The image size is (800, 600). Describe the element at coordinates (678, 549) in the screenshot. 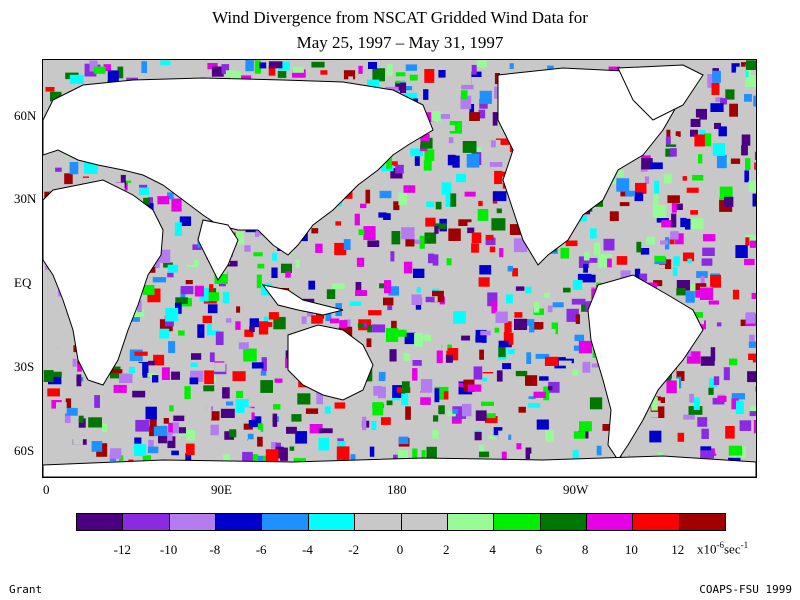

I see `colorbar-tick-label: 12` at that location.